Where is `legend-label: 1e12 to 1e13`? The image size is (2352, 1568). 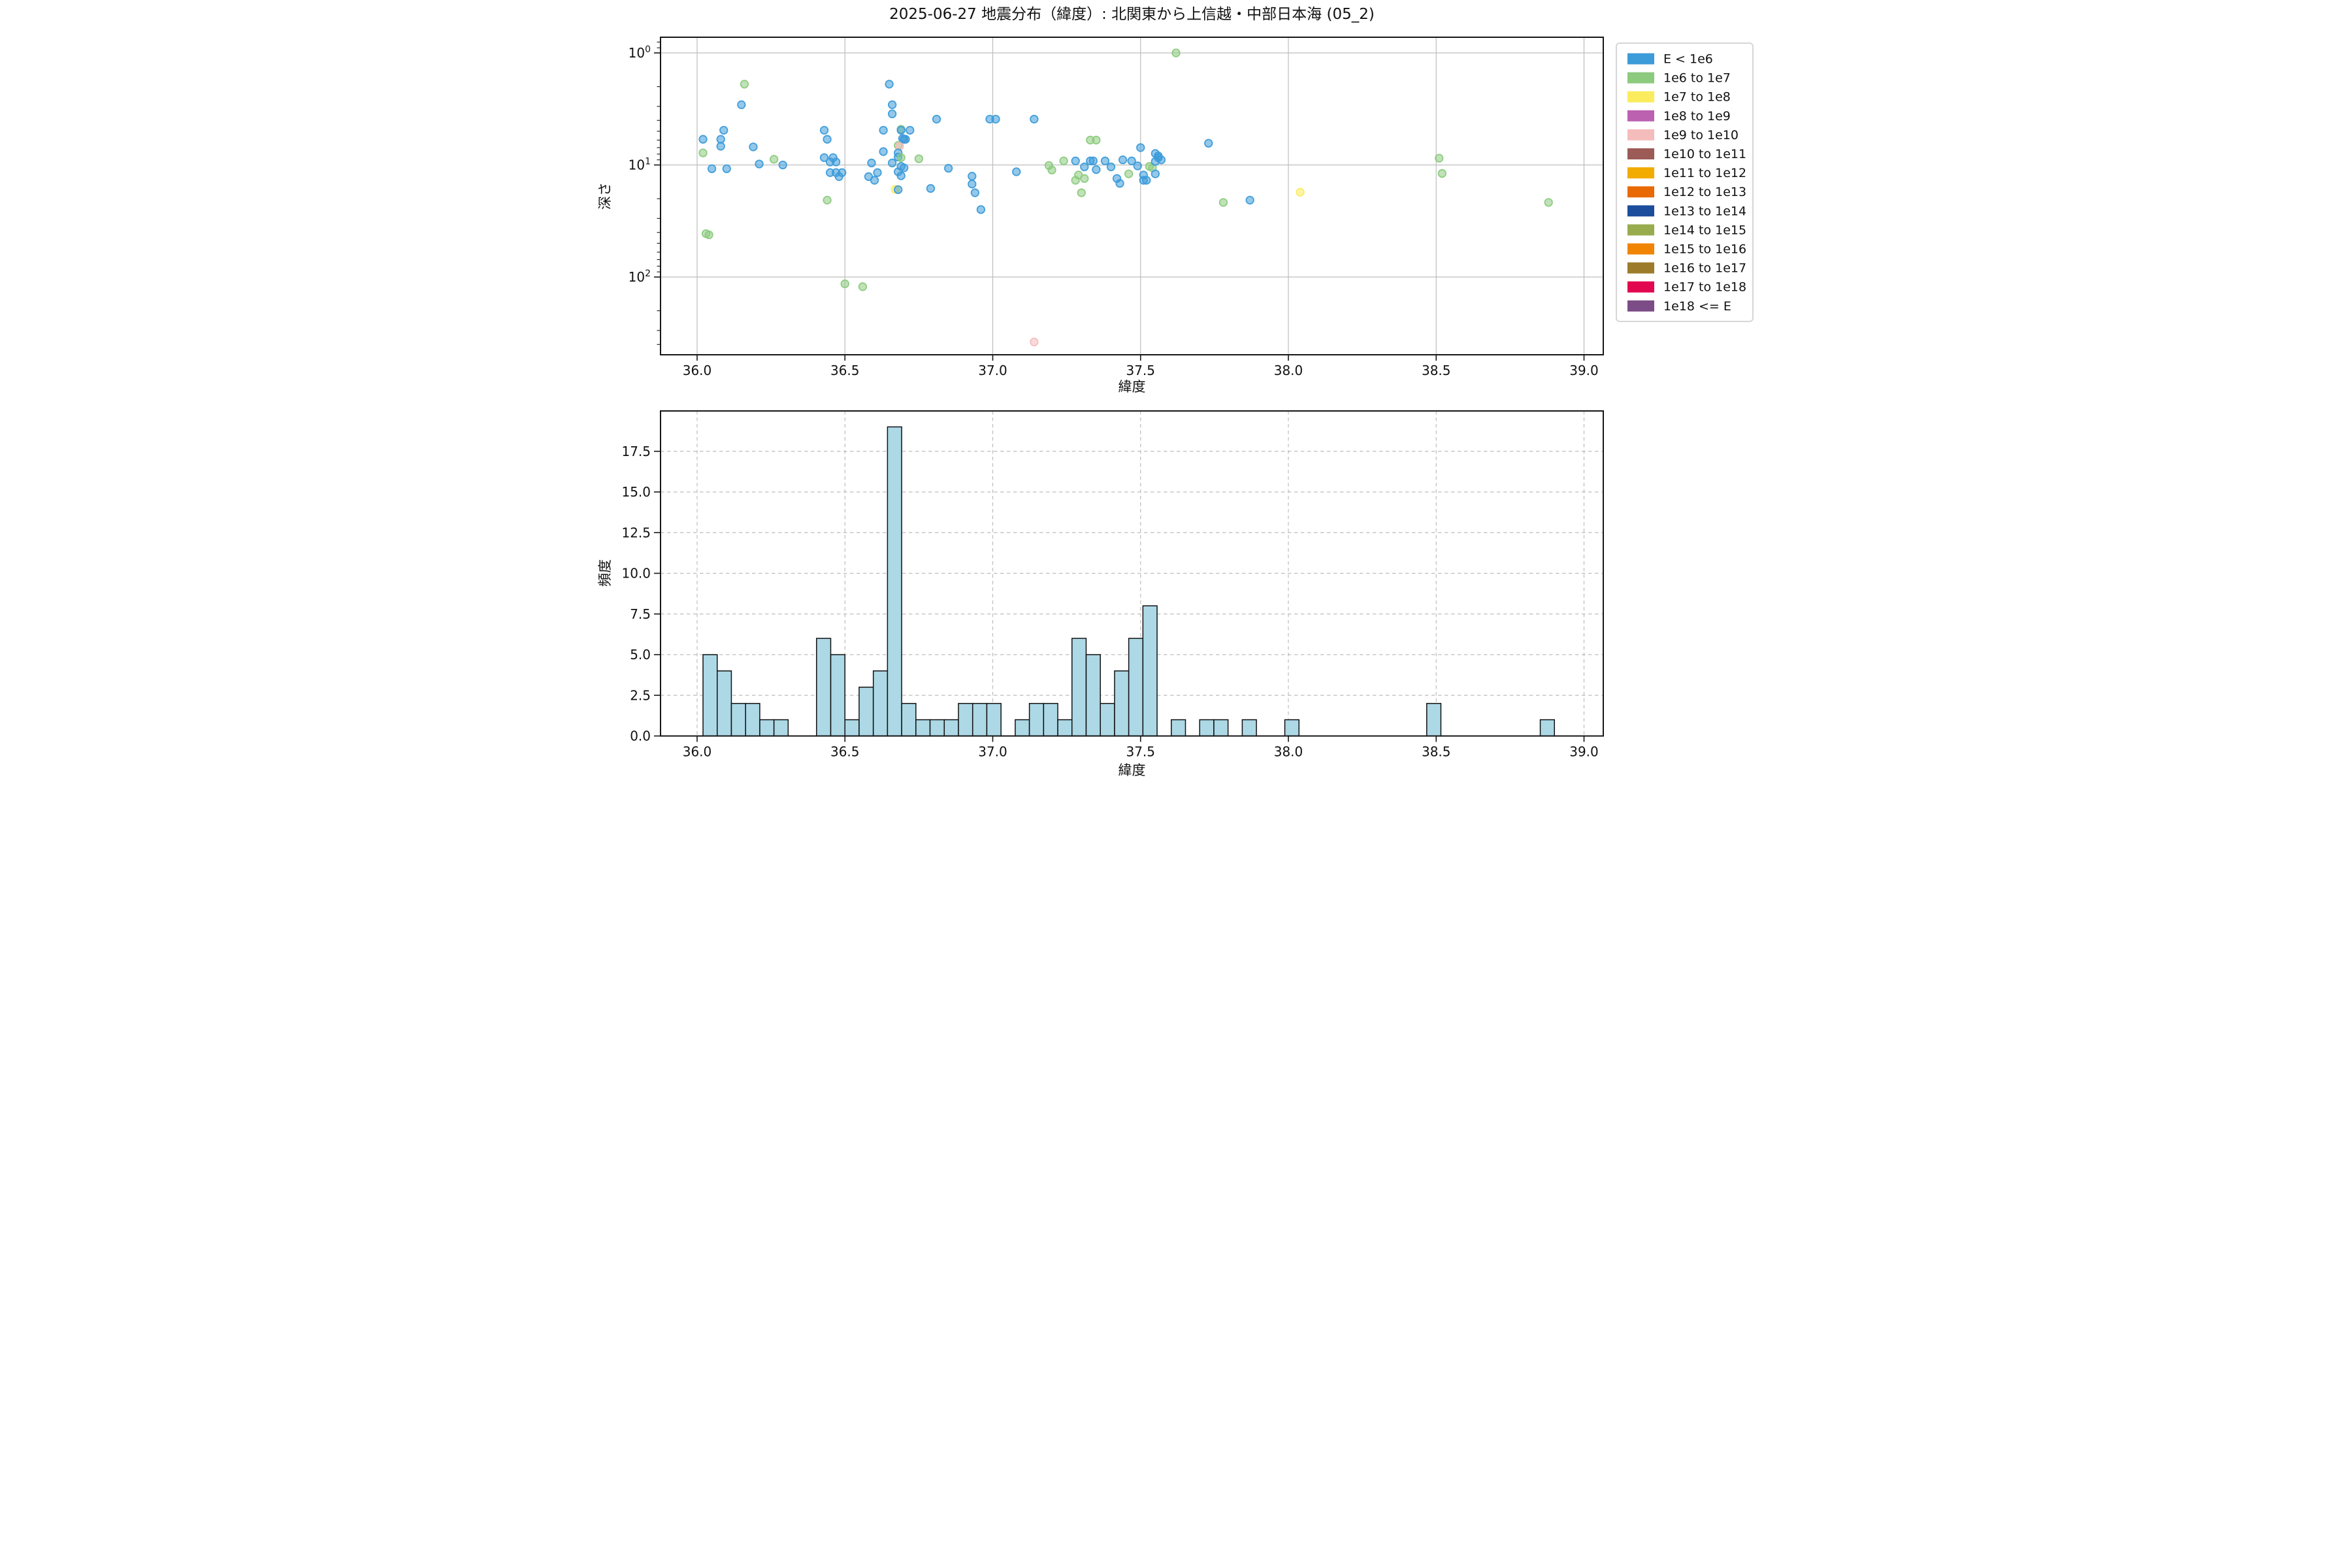 legend-label: 1e12 to 1e13 is located at coordinates (1704, 192).